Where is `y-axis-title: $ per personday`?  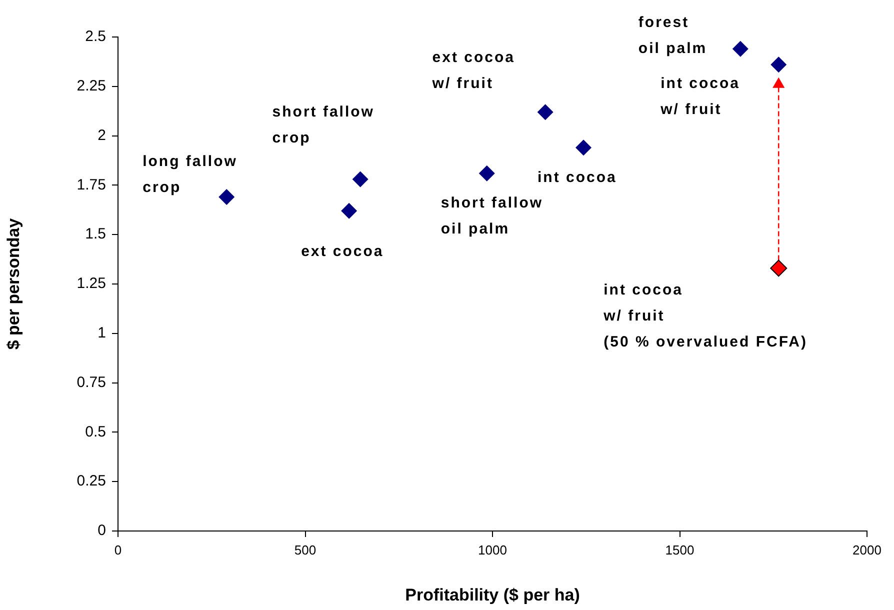
y-axis-title: $ per personday is located at coordinates (13, 284).